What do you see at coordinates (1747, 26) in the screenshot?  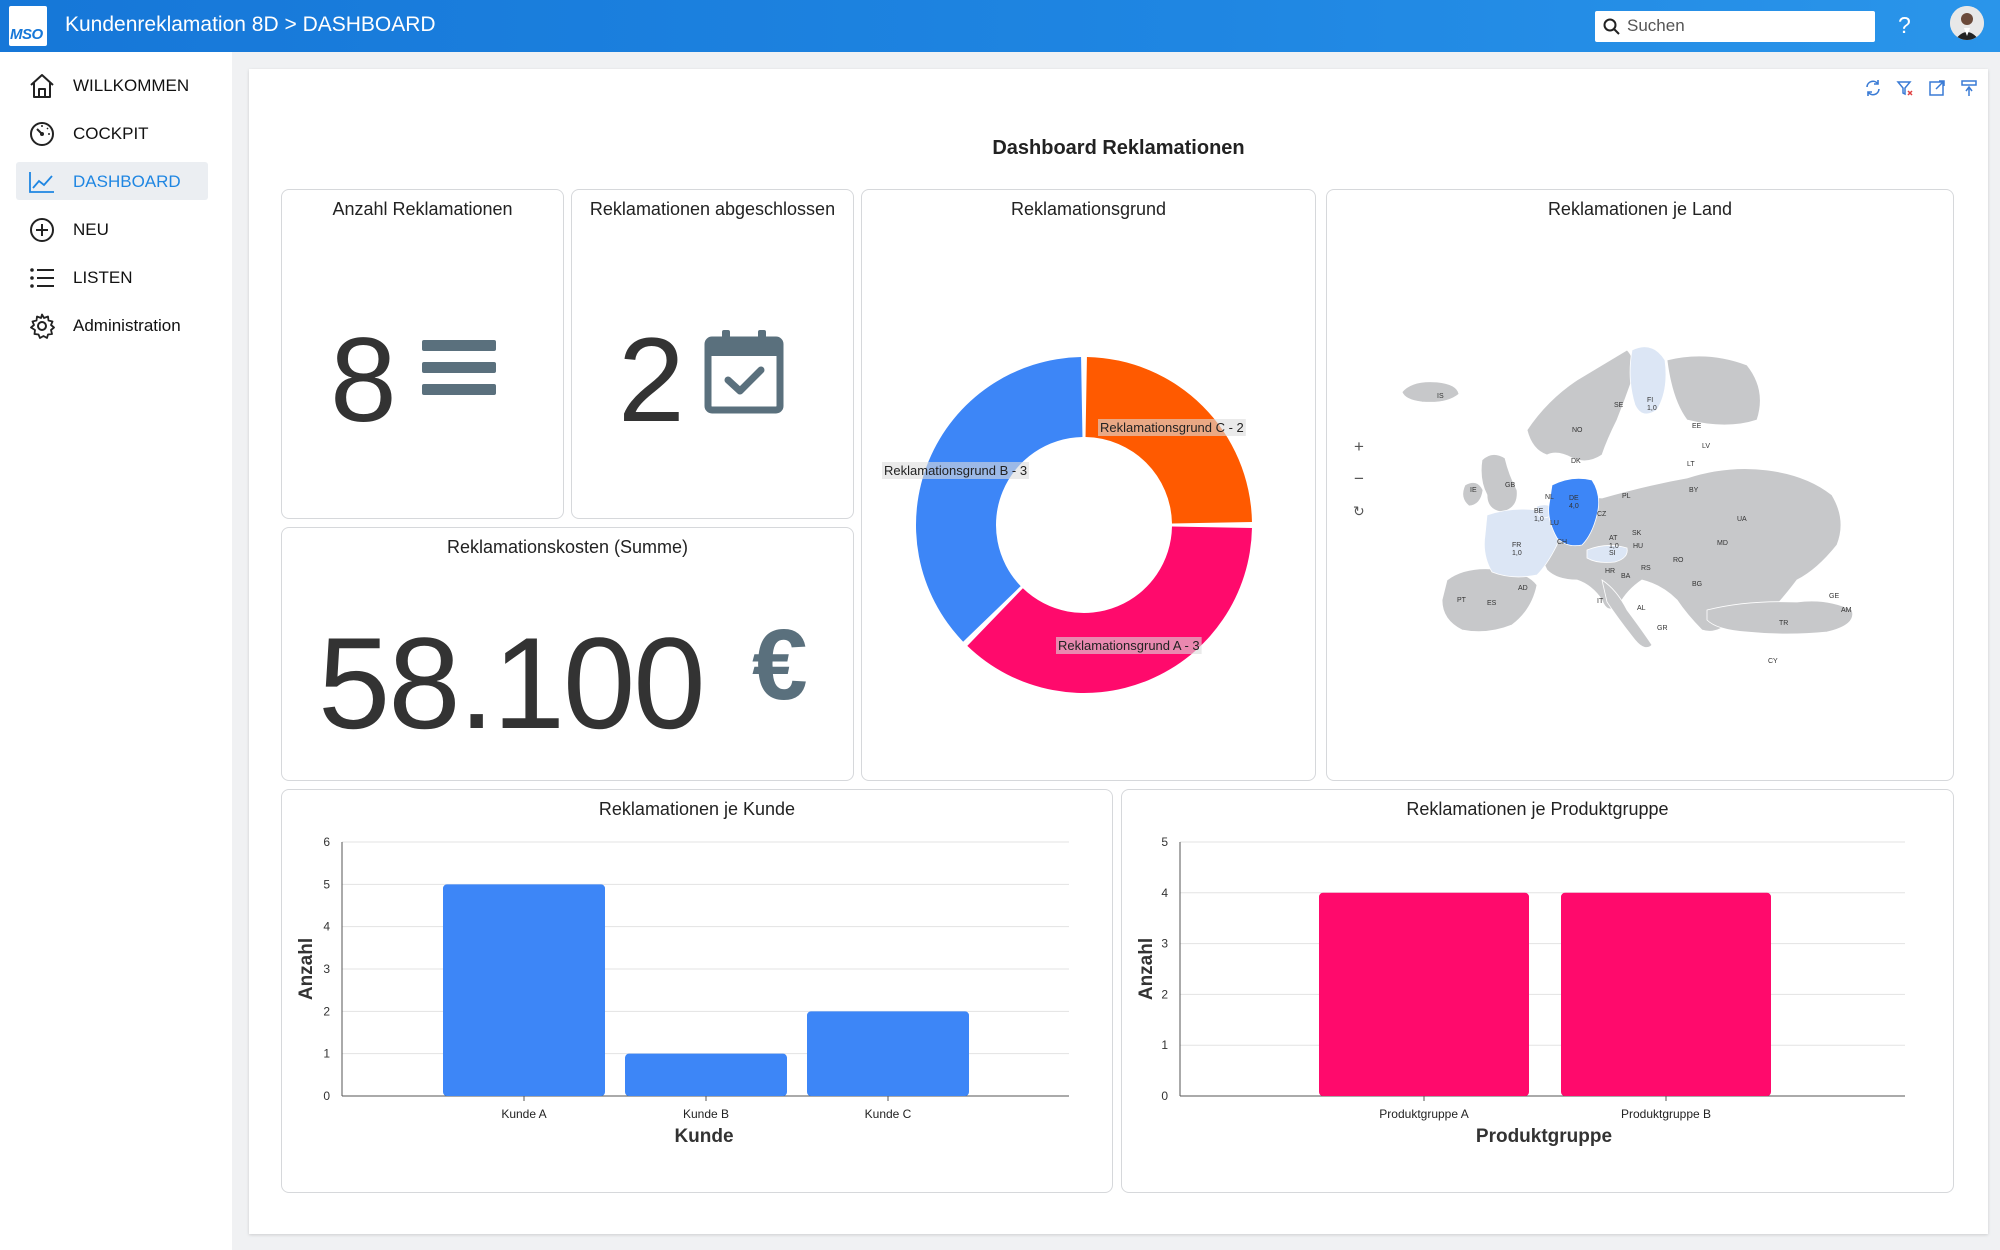 I see `search-input` at bounding box center [1747, 26].